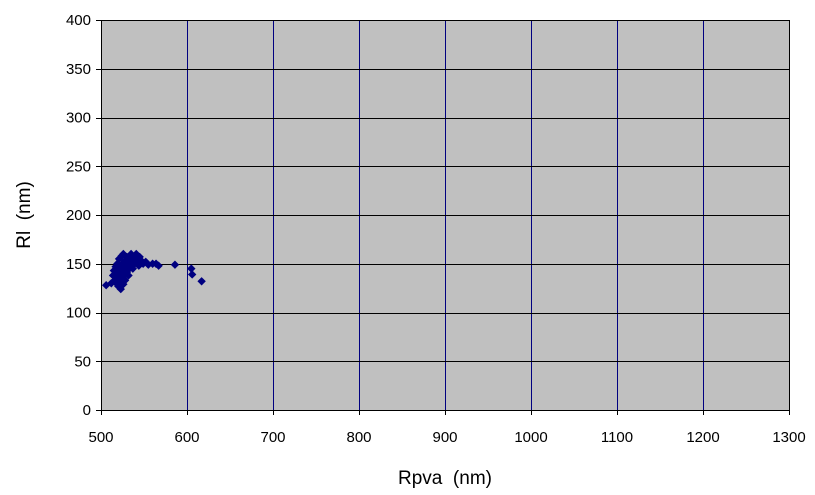  I want to click on x-tick-label: 500, so click(100, 437).